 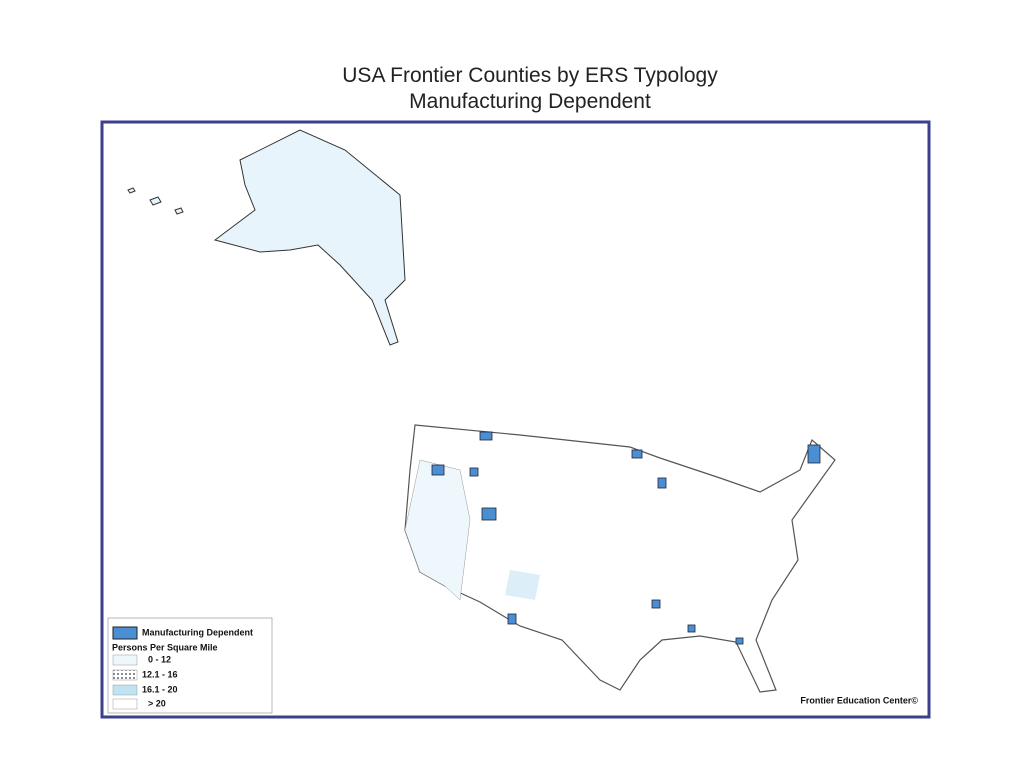 I want to click on legend-label: > 20, so click(x=157, y=703).